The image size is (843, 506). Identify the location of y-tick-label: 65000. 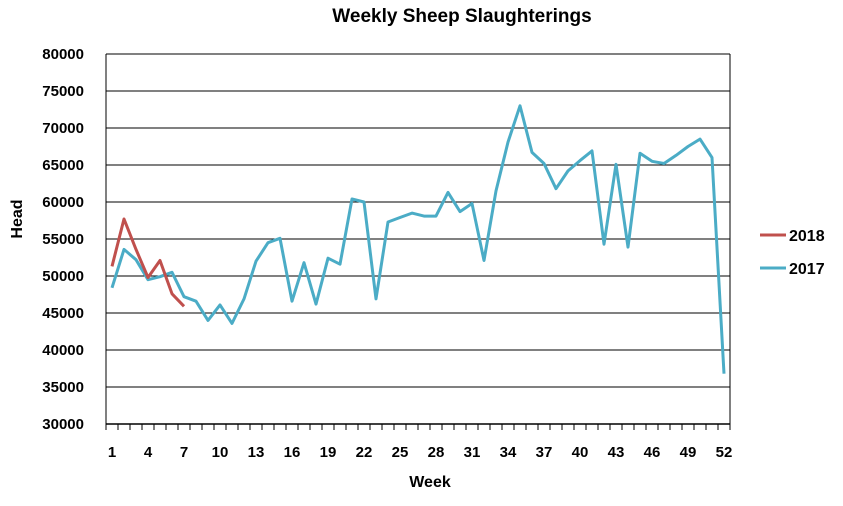
(63, 165).